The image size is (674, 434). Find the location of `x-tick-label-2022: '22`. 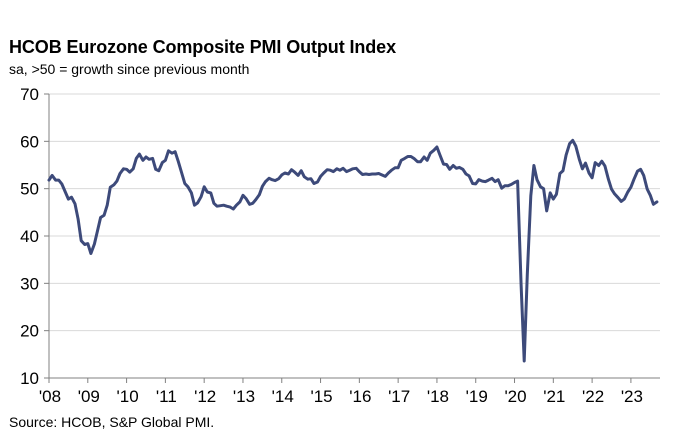

x-tick-label-2022: '22 is located at coordinates (593, 396).